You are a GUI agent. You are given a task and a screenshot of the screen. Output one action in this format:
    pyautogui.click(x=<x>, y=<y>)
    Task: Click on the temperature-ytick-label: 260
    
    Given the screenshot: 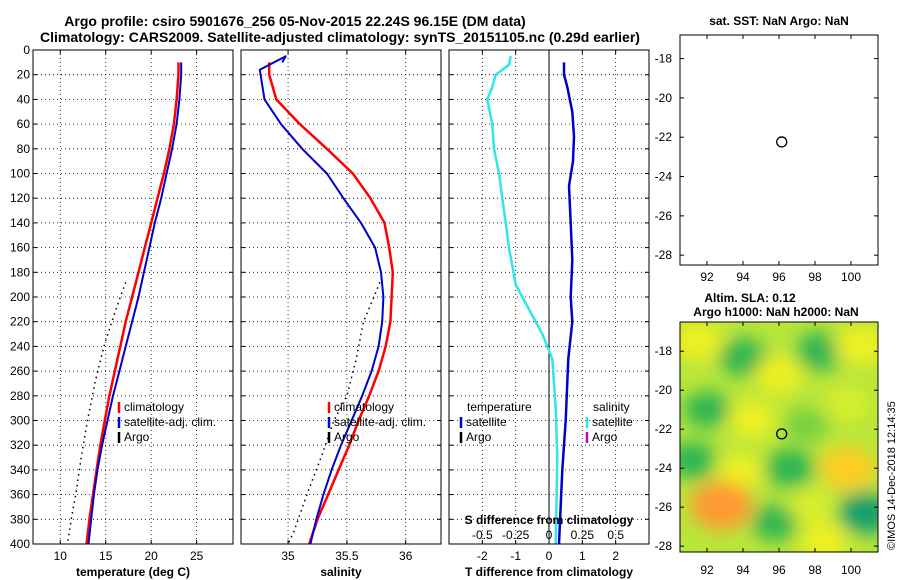 What is the action you would take?
    pyautogui.click(x=20, y=371)
    